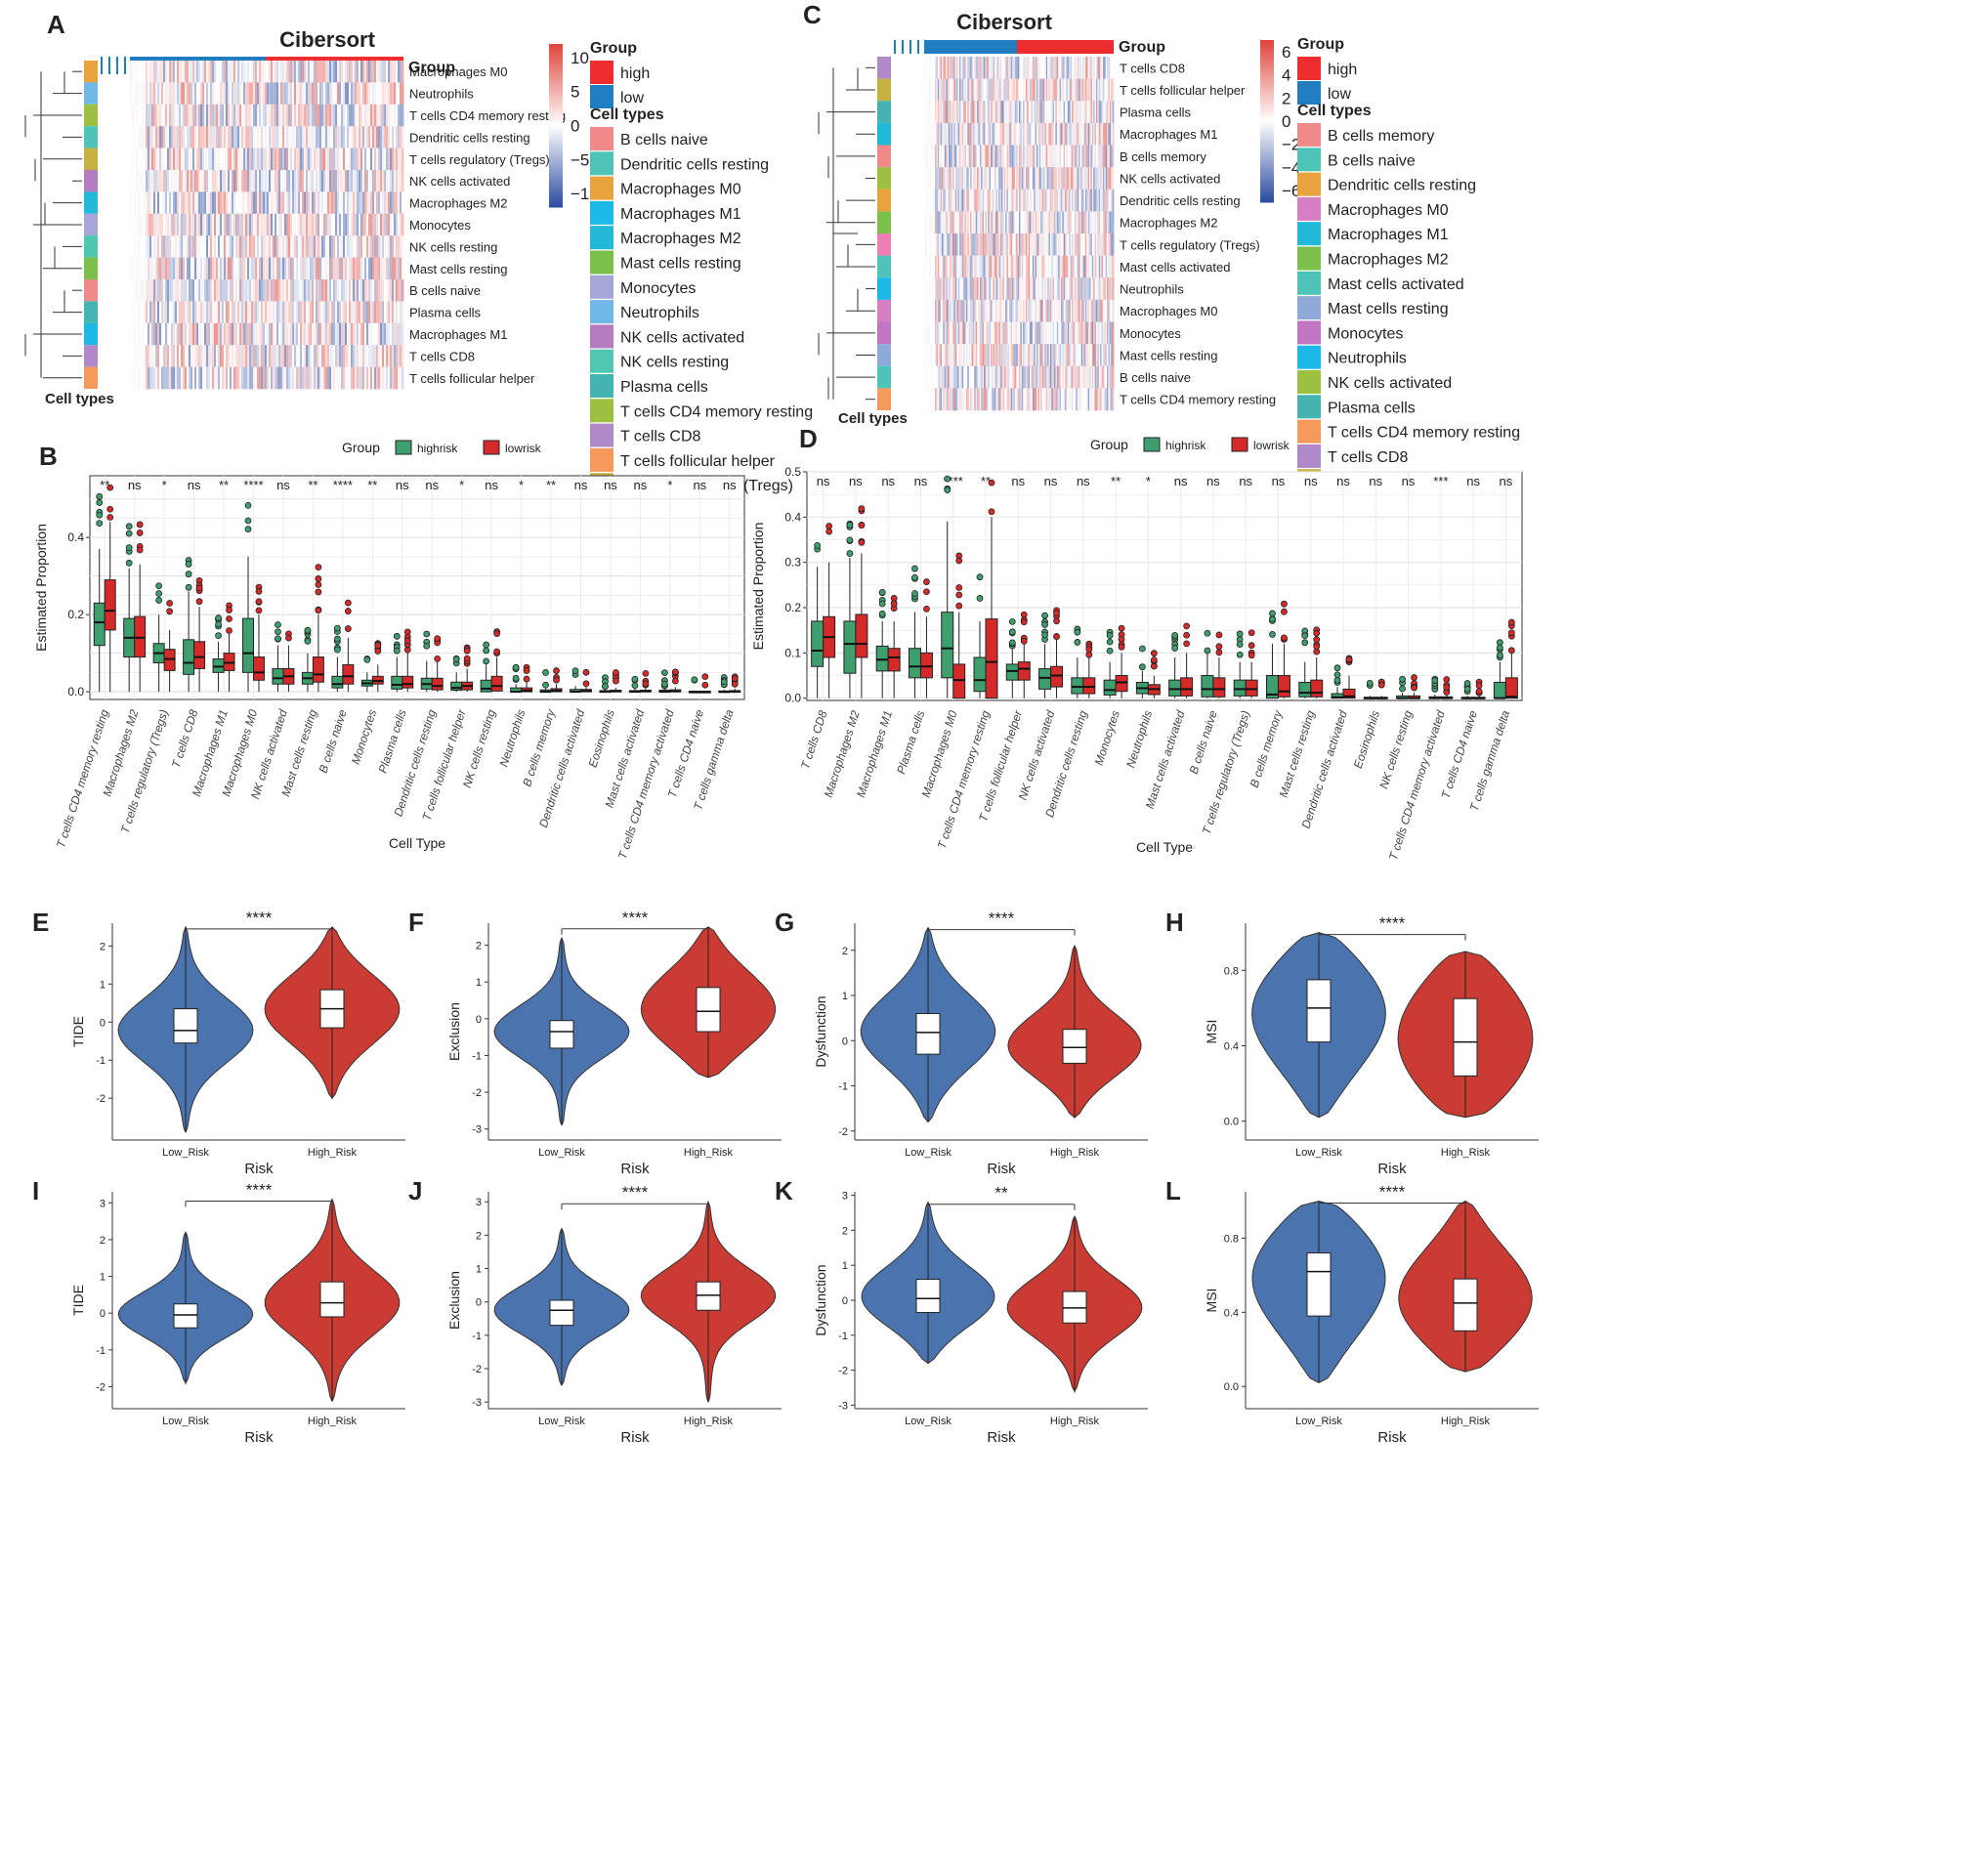 This screenshot has width=1988, height=1861. I want to click on y-tick-label: 0.2, so click(75, 614).